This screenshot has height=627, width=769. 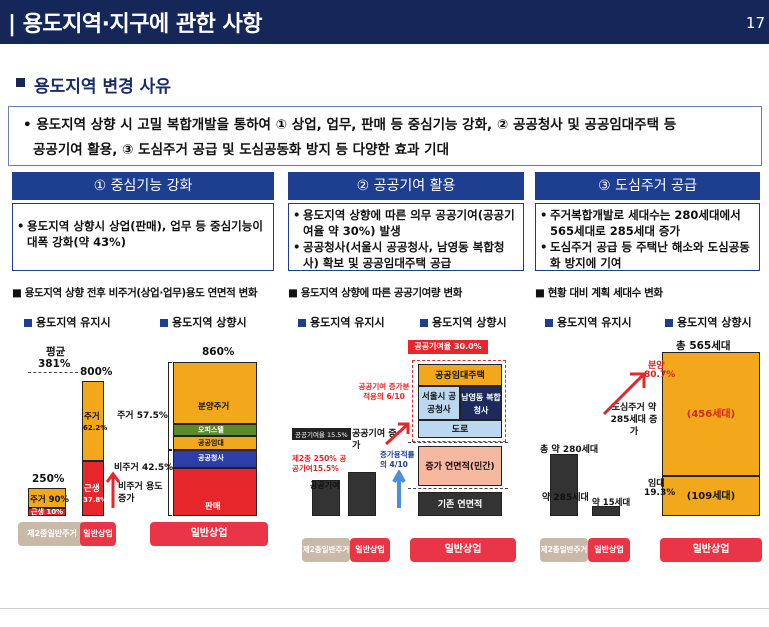 I want to click on banner-housing: ③ 도심주거 공급, so click(x=647, y=186).